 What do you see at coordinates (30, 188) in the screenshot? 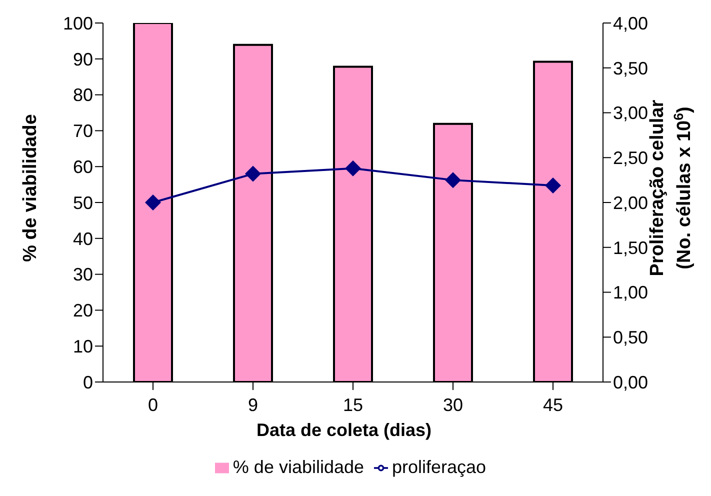
I see `y-axis-title: % de viabilidade` at bounding box center [30, 188].